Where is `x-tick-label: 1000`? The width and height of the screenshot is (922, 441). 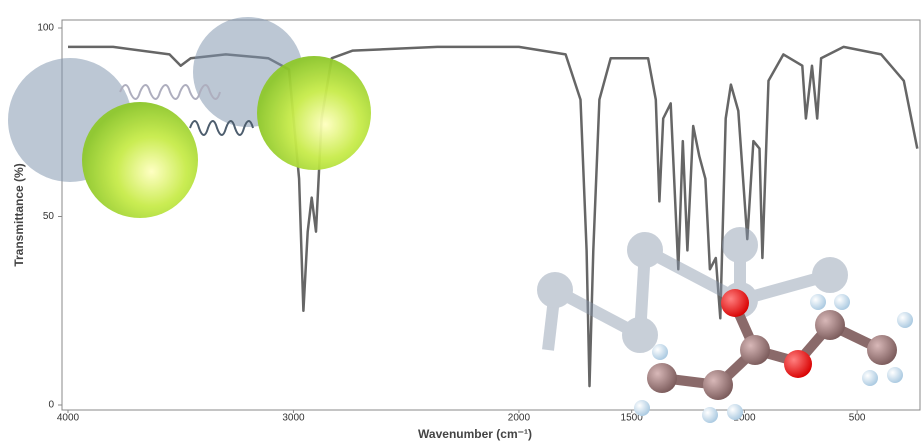
x-tick-label: 1000 is located at coordinates (744, 418).